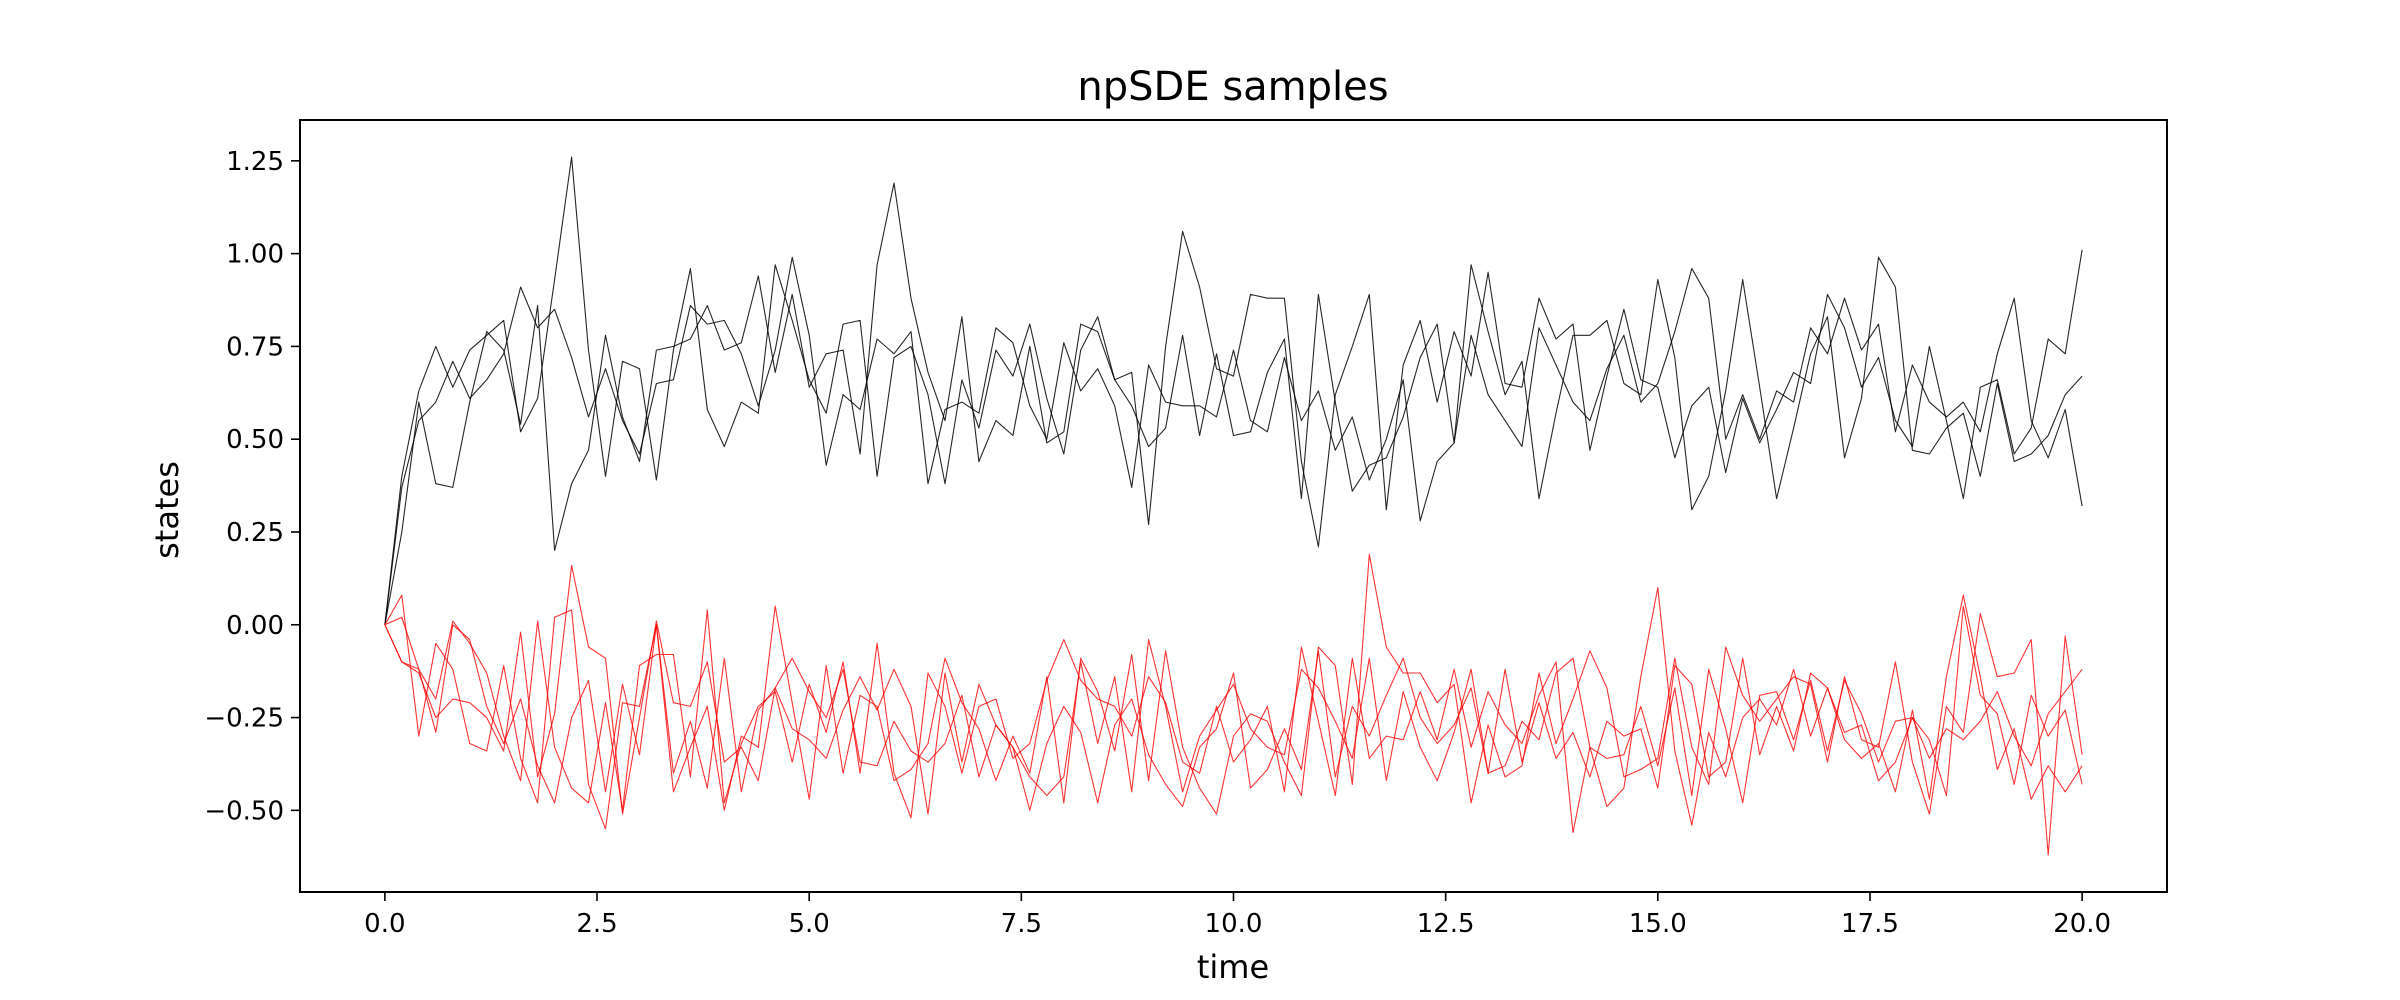 Image resolution: width=2400 pixels, height=1000 pixels. Describe the element at coordinates (596, 924) in the screenshot. I see `x-tick-label: 2.5` at that location.